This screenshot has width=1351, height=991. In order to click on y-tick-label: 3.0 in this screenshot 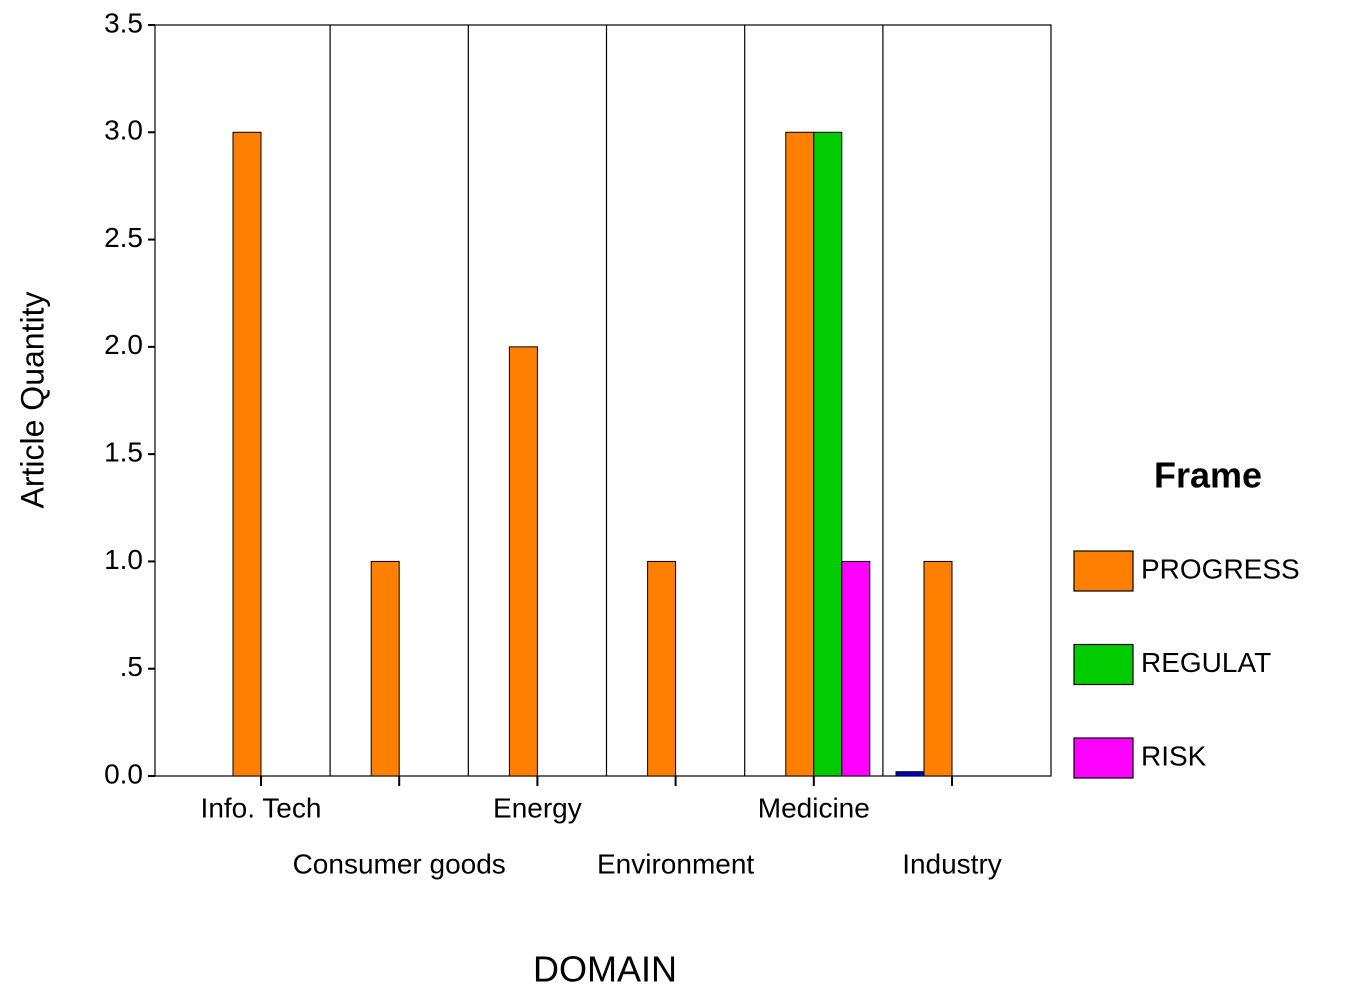, I will do `click(123, 130)`.